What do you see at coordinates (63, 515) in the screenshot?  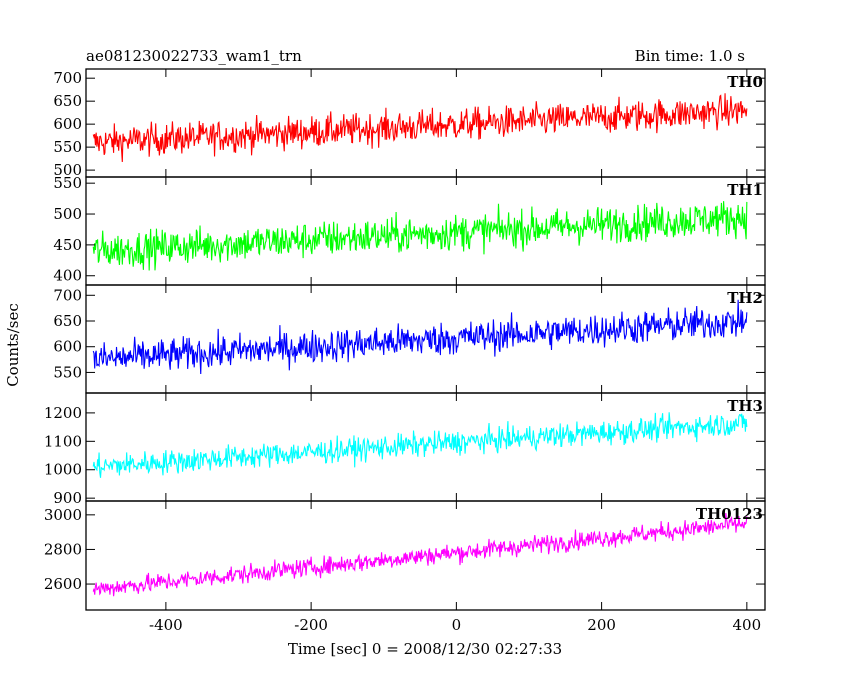 I see `y-tick-label-th0123: 3000` at bounding box center [63, 515].